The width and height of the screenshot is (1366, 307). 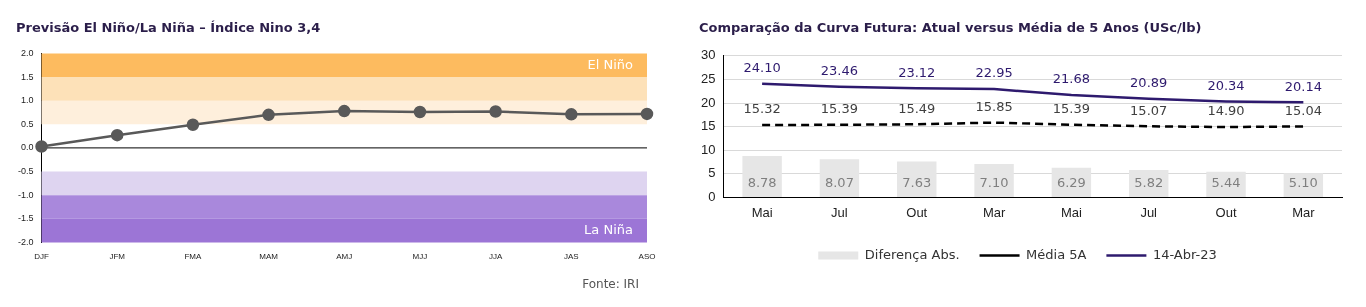 What do you see at coordinates (712, 173) in the screenshot?
I see `y-tick-label: 5` at bounding box center [712, 173].